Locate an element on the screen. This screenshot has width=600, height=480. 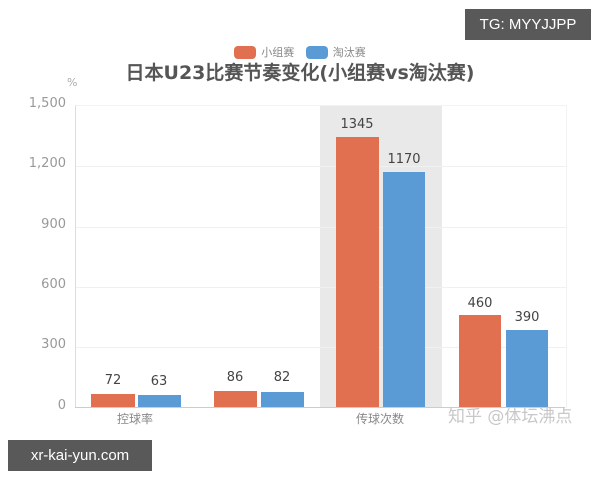
value-label: 86 is located at coordinates (235, 377).